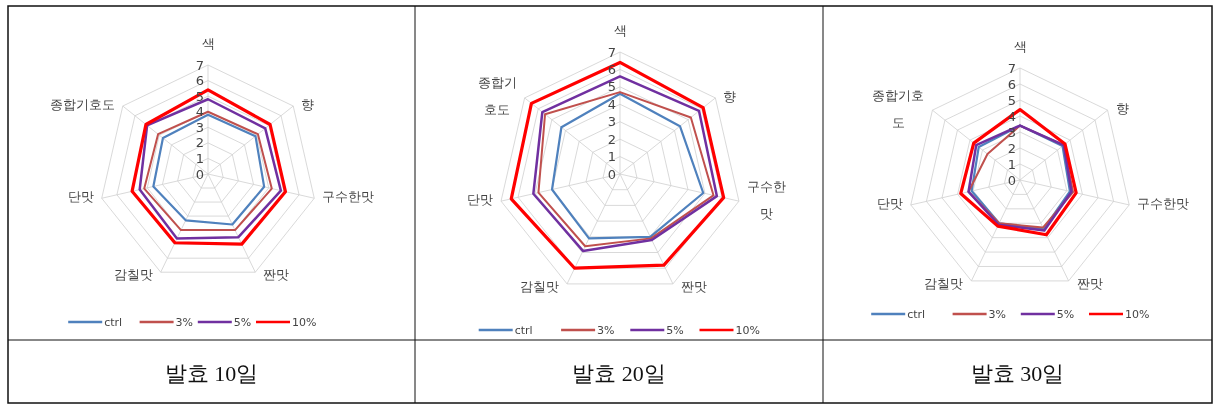 The image size is (1215, 405). Describe the element at coordinates (211, 373) in the screenshot. I see `text: 발효 10일` at that location.